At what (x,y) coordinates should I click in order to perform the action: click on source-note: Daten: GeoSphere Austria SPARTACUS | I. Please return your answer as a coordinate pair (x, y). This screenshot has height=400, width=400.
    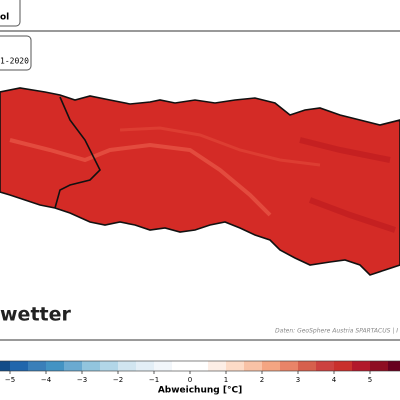
    Looking at the image, I should click on (336, 331).